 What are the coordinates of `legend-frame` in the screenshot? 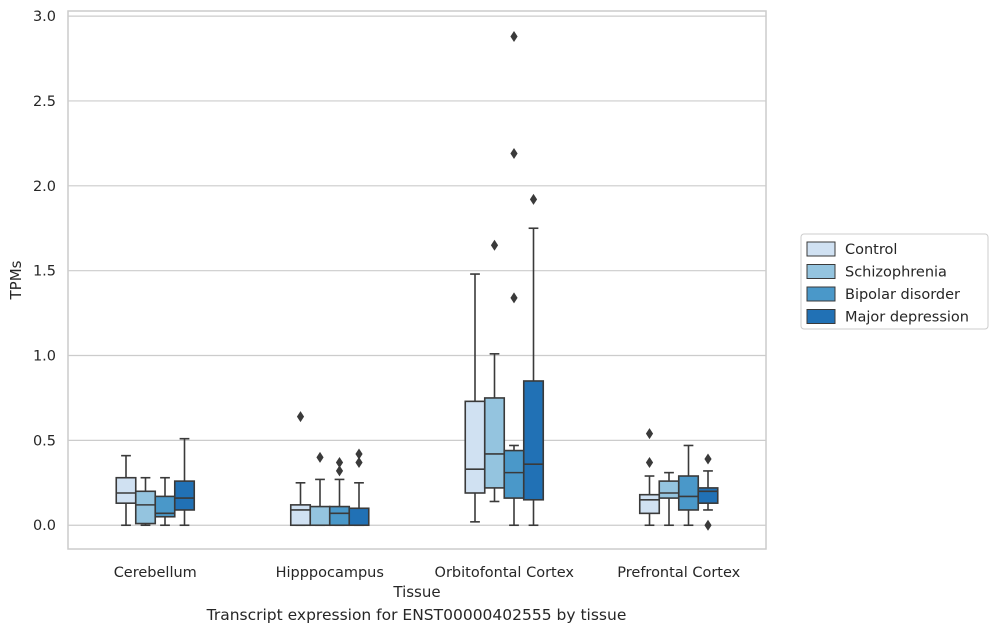 It's located at (894, 281).